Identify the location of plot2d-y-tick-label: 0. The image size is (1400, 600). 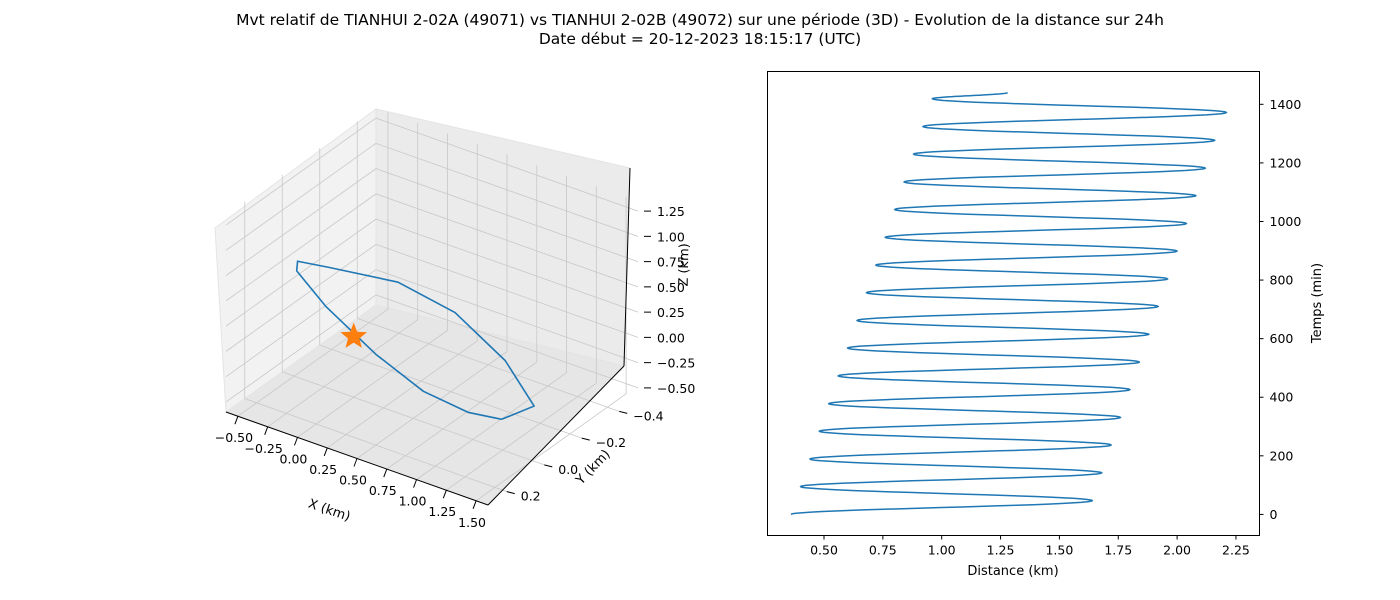
(1274, 514).